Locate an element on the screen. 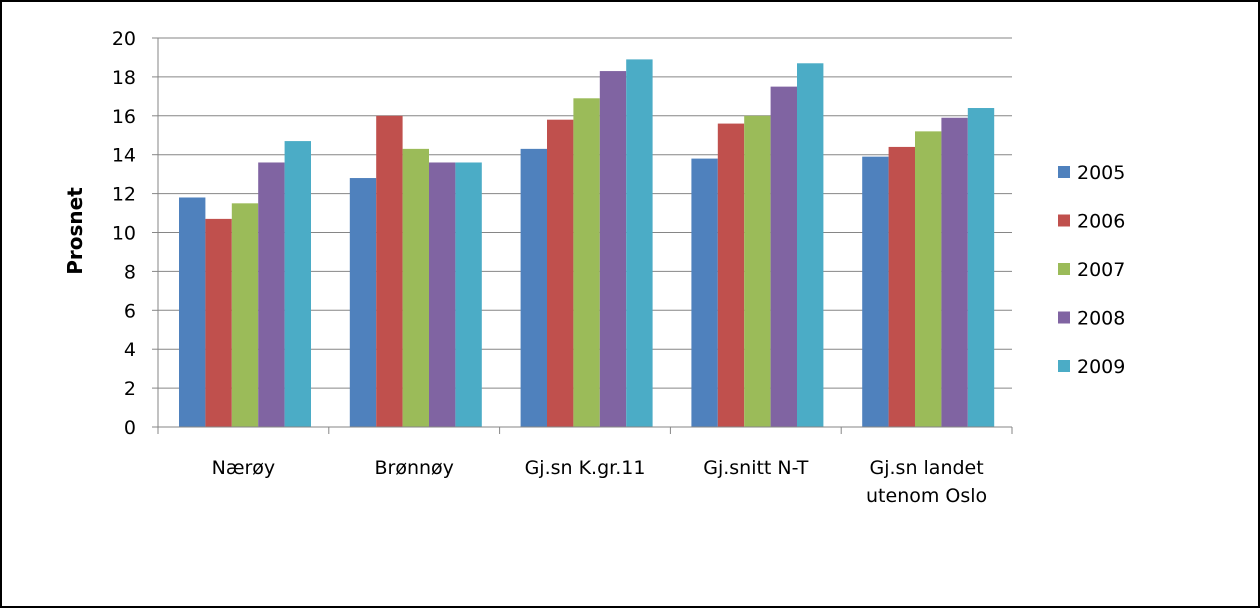 The height and width of the screenshot is (608, 1260). legend-label: 2006 is located at coordinates (1101, 222).